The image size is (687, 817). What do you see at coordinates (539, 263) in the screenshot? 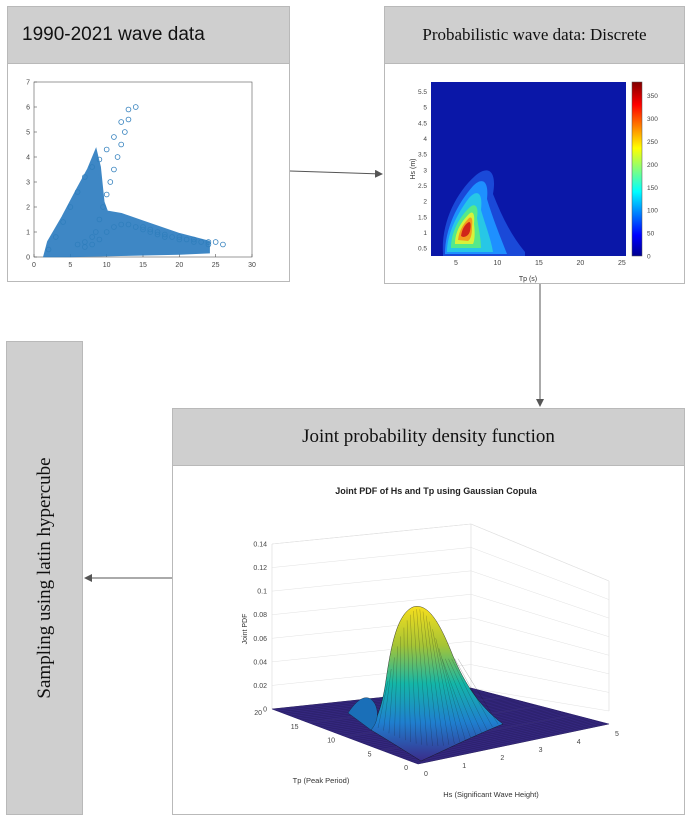
I see `heatmap-xtick-label: 15` at bounding box center [539, 263].